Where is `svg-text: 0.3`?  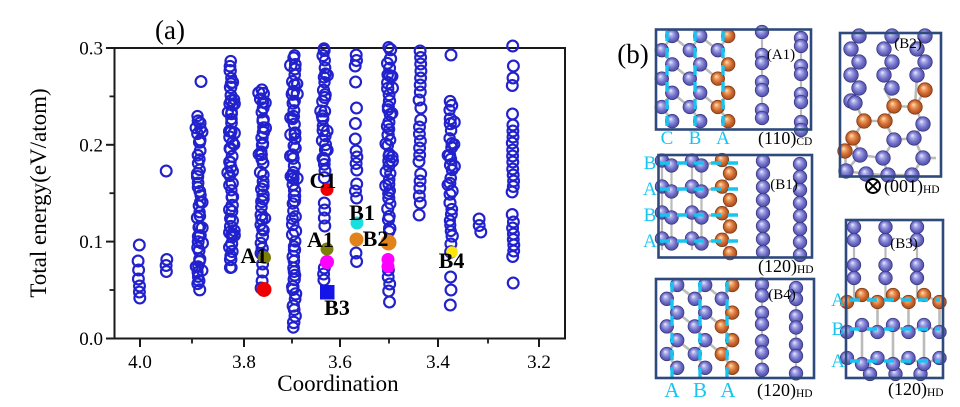 svg-text: 0.3 is located at coordinates (91, 49).